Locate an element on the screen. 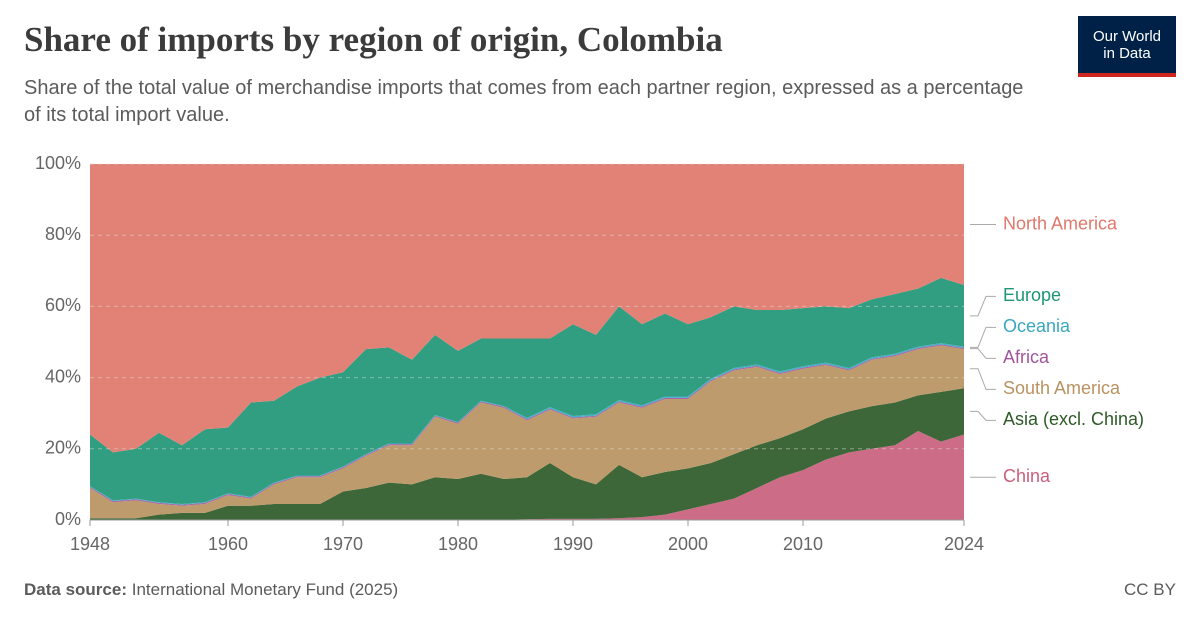 The width and height of the screenshot is (1200, 627). y-tick-label: 20% is located at coordinates (63, 448).